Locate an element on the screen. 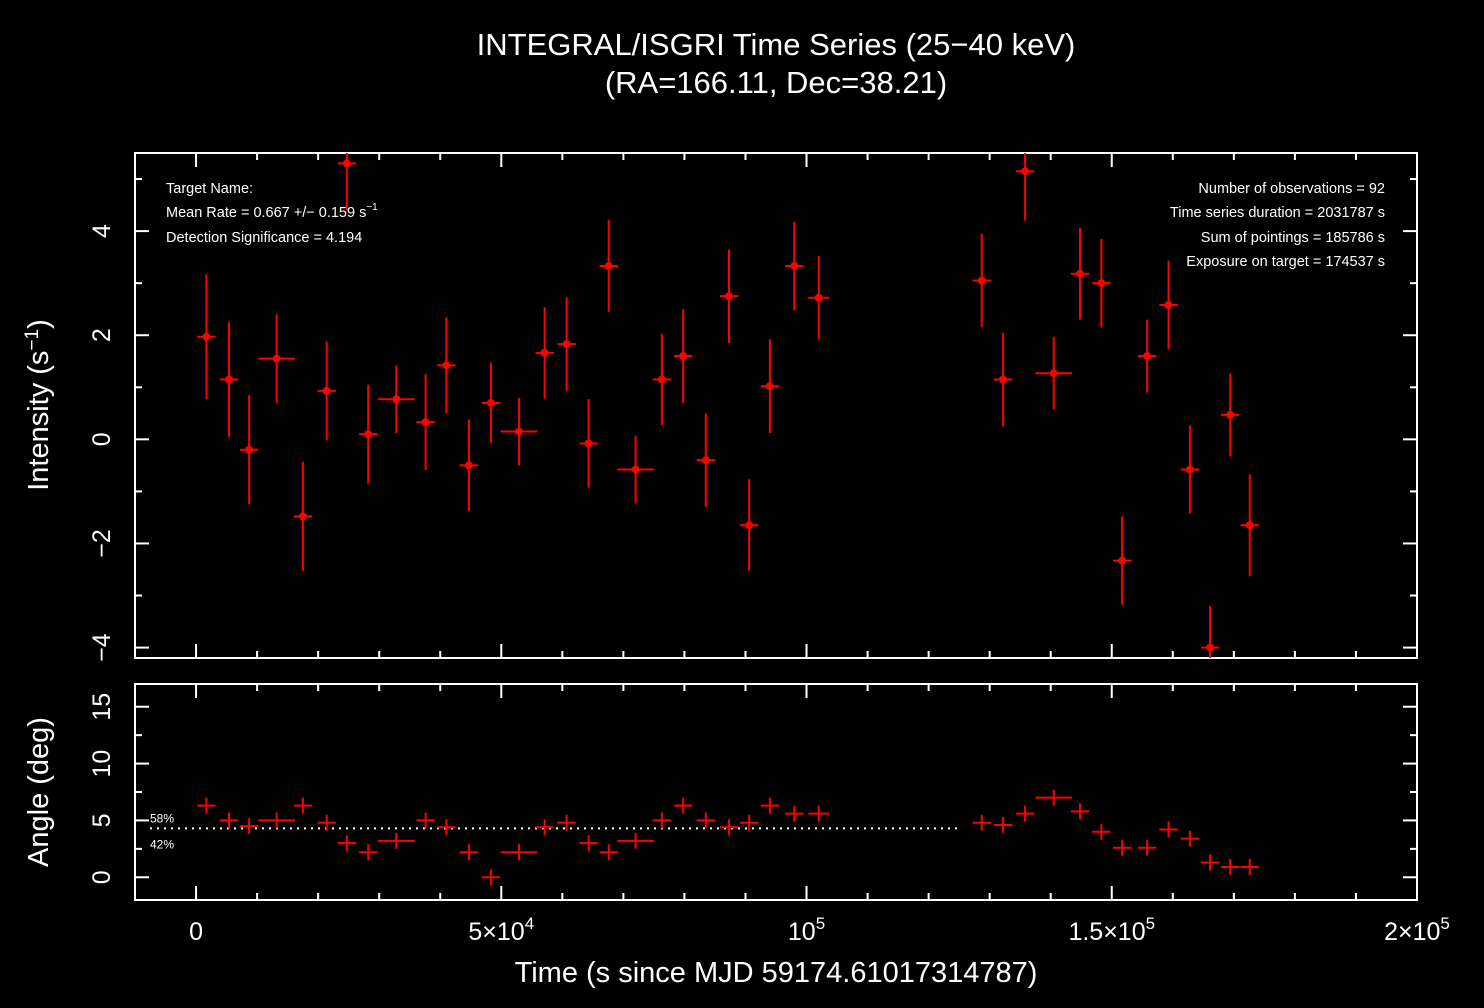 The image size is (1484, 1008). x-tick-label: 105 is located at coordinates (806, 930).